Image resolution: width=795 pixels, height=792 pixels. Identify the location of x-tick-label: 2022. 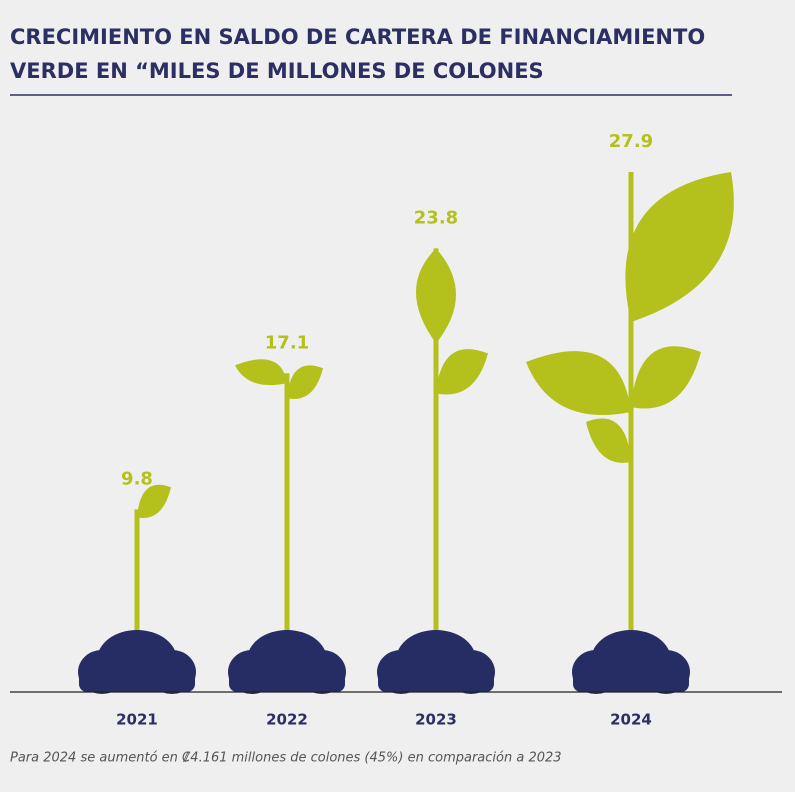
(287, 720).